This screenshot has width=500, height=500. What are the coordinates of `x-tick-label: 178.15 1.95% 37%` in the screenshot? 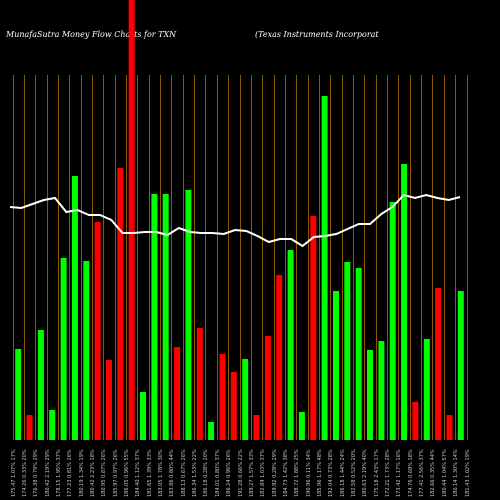 It's located at (59, 473).